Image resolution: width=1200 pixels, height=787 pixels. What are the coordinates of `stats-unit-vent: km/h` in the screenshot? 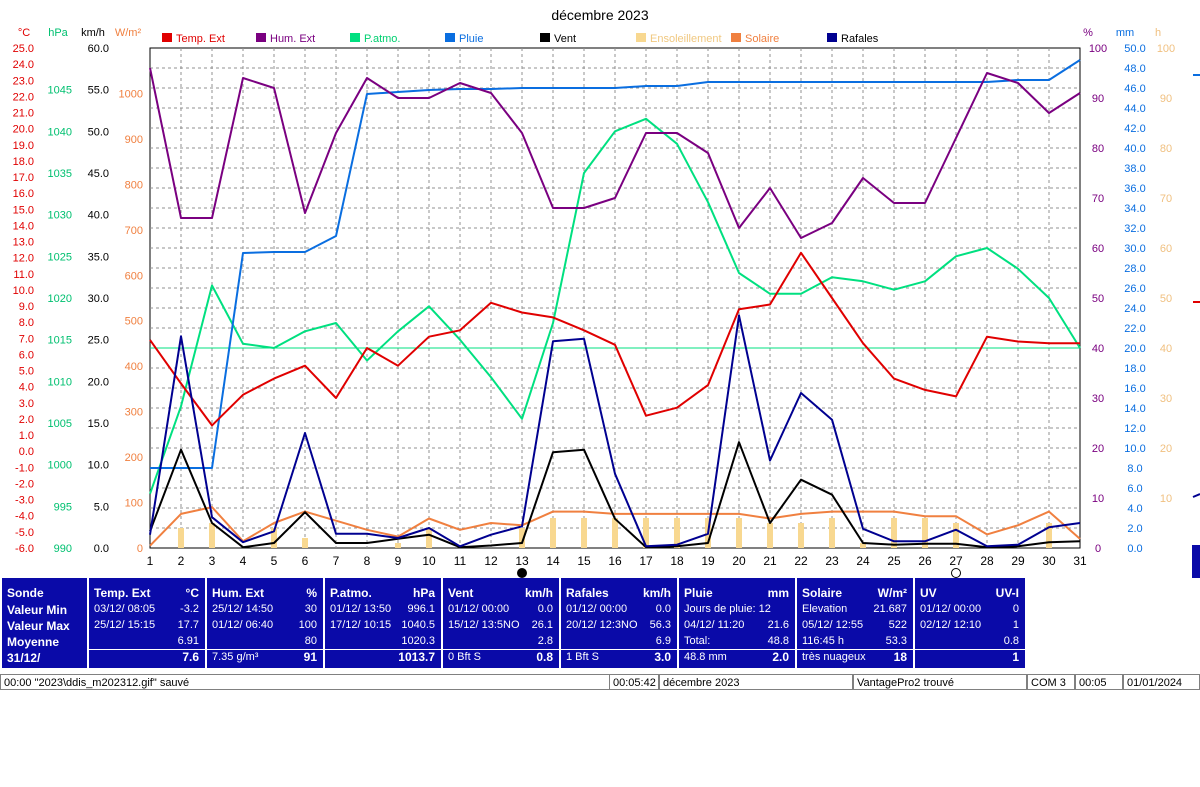 It's located at (538, 593).